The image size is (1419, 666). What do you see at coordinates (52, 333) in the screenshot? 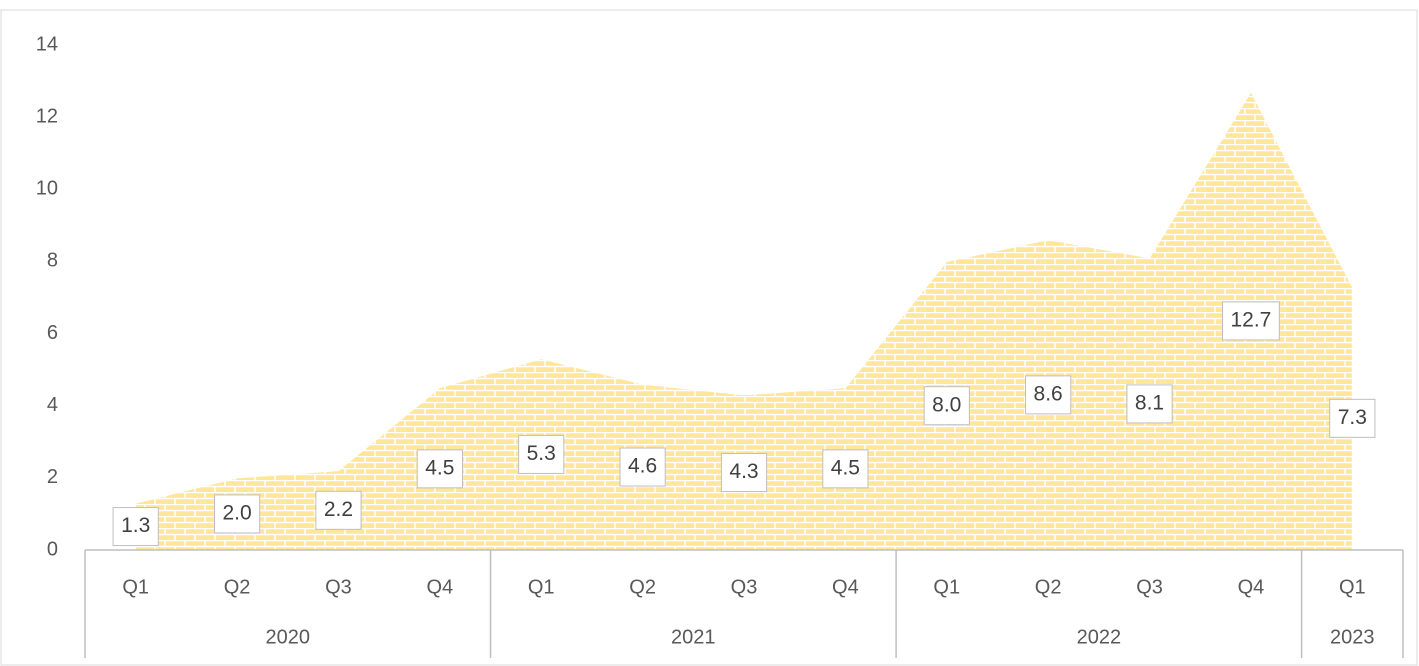
I see `y-tick-label: 6` at bounding box center [52, 333].